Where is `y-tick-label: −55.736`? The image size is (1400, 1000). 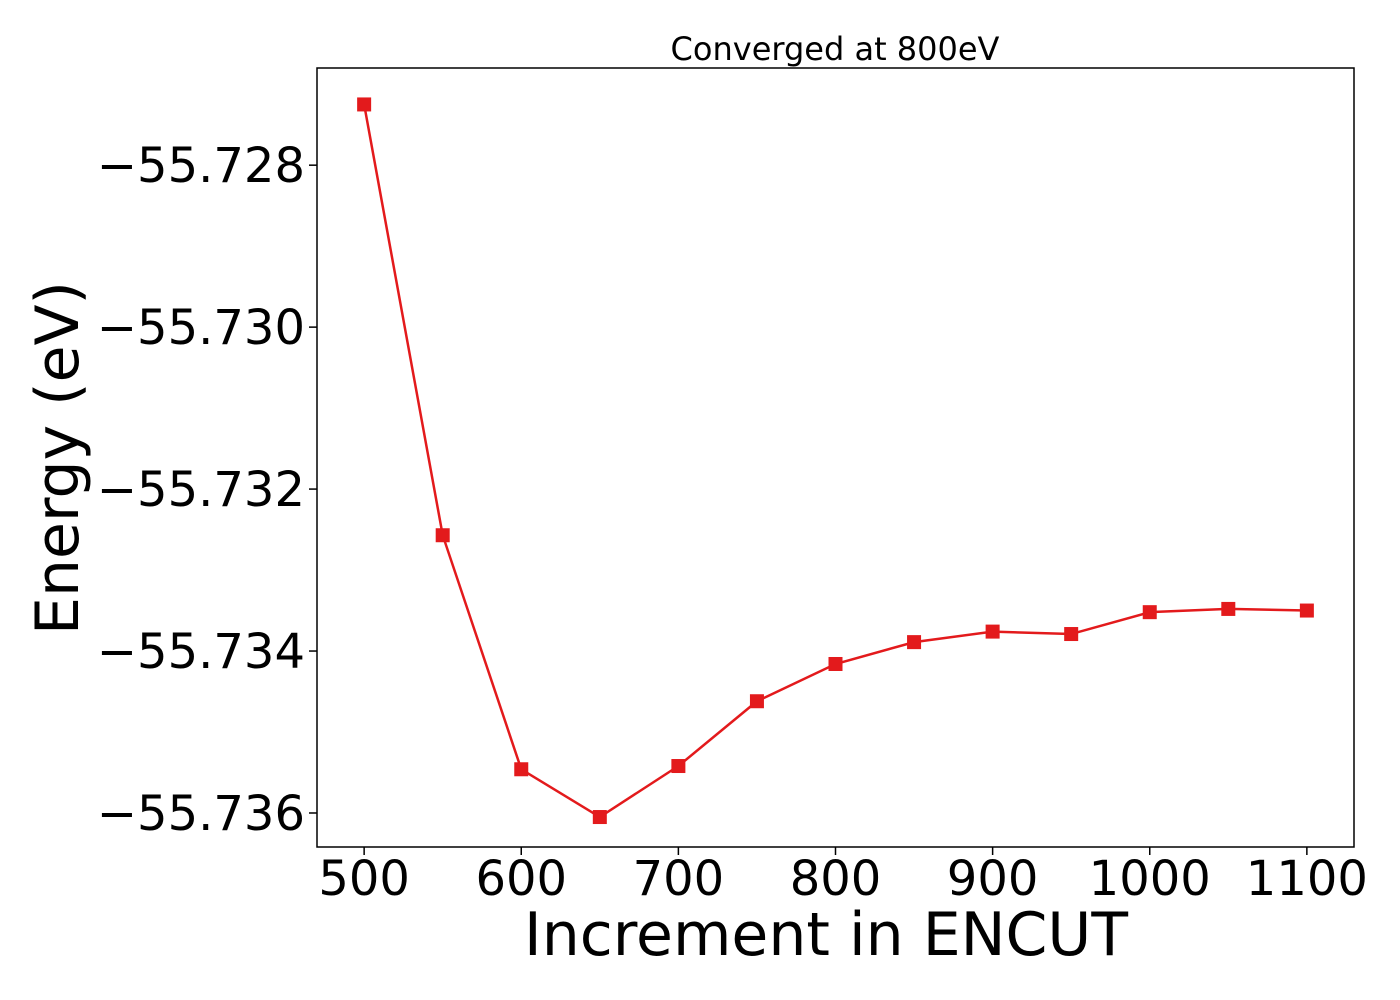 y-tick-label: −55.736 is located at coordinates (201, 814).